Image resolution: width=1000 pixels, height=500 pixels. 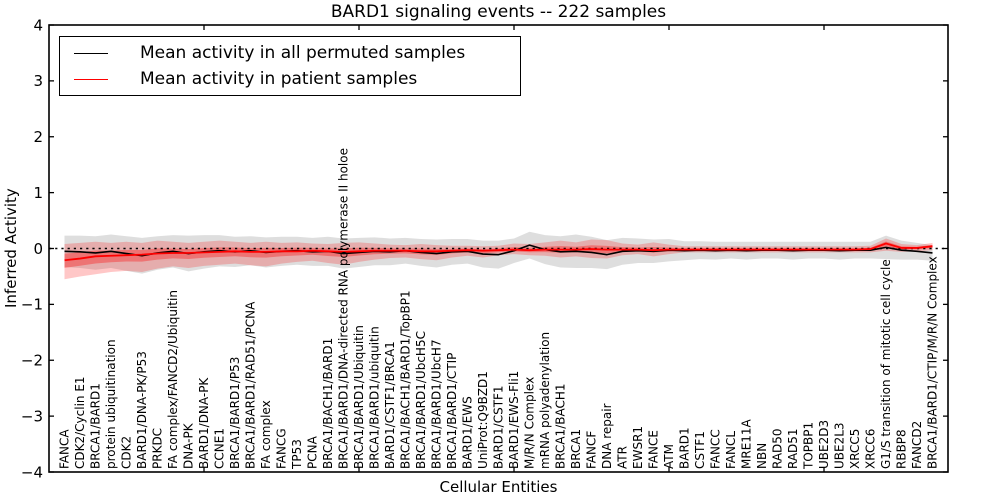 I want to click on legend-line-patient-icon, so click(x=91, y=79).